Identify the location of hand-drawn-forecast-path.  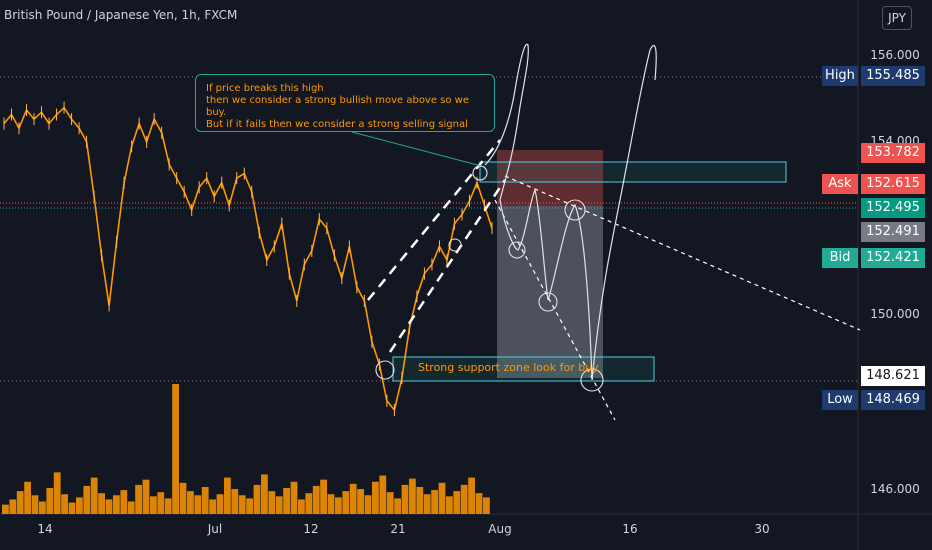
(570, 212).